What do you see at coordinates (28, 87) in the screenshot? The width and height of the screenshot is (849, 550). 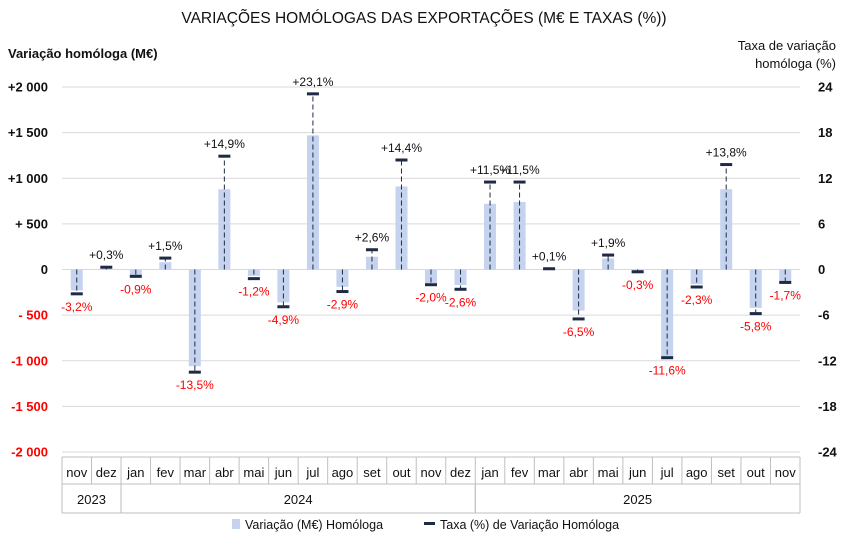 I see `left-tick-label: +2 000` at bounding box center [28, 87].